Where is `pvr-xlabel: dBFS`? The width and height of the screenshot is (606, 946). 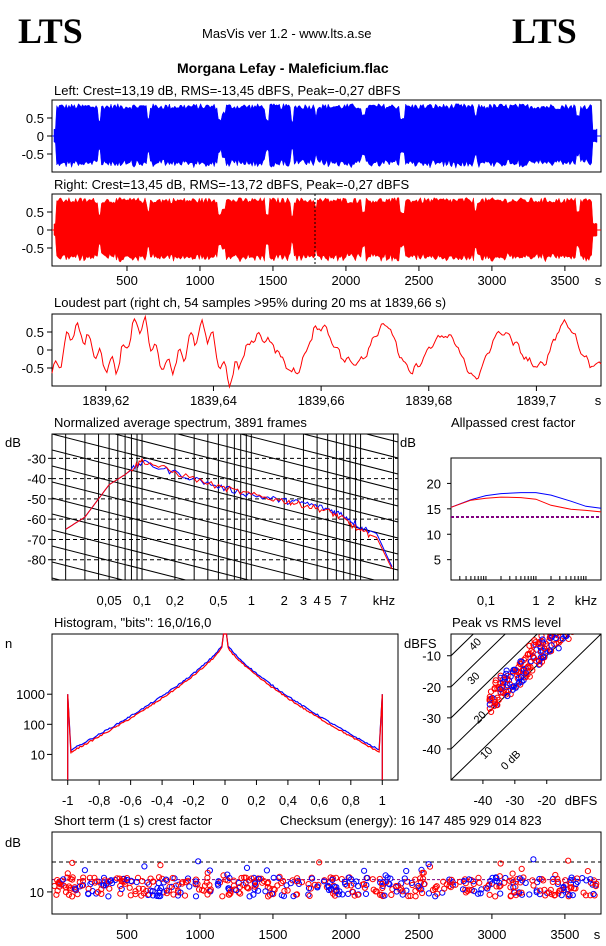 pvr-xlabel: dBFS is located at coordinates (581, 800).